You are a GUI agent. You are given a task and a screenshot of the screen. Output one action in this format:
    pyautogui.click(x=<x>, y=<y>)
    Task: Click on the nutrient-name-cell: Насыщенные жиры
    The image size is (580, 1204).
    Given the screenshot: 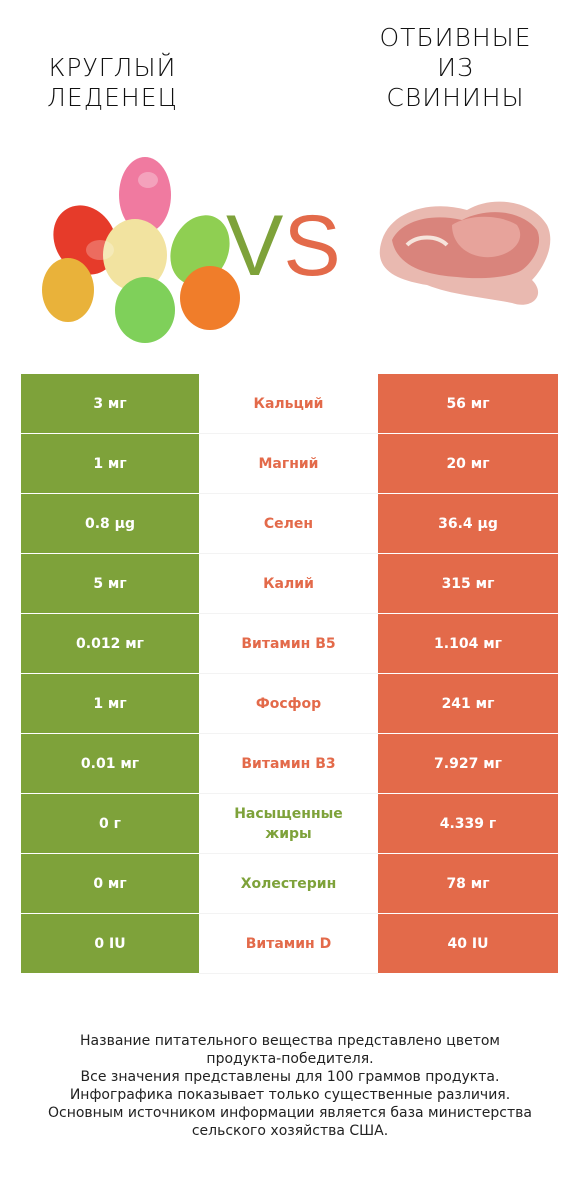 What is the action you would take?
    pyautogui.click(x=288, y=824)
    